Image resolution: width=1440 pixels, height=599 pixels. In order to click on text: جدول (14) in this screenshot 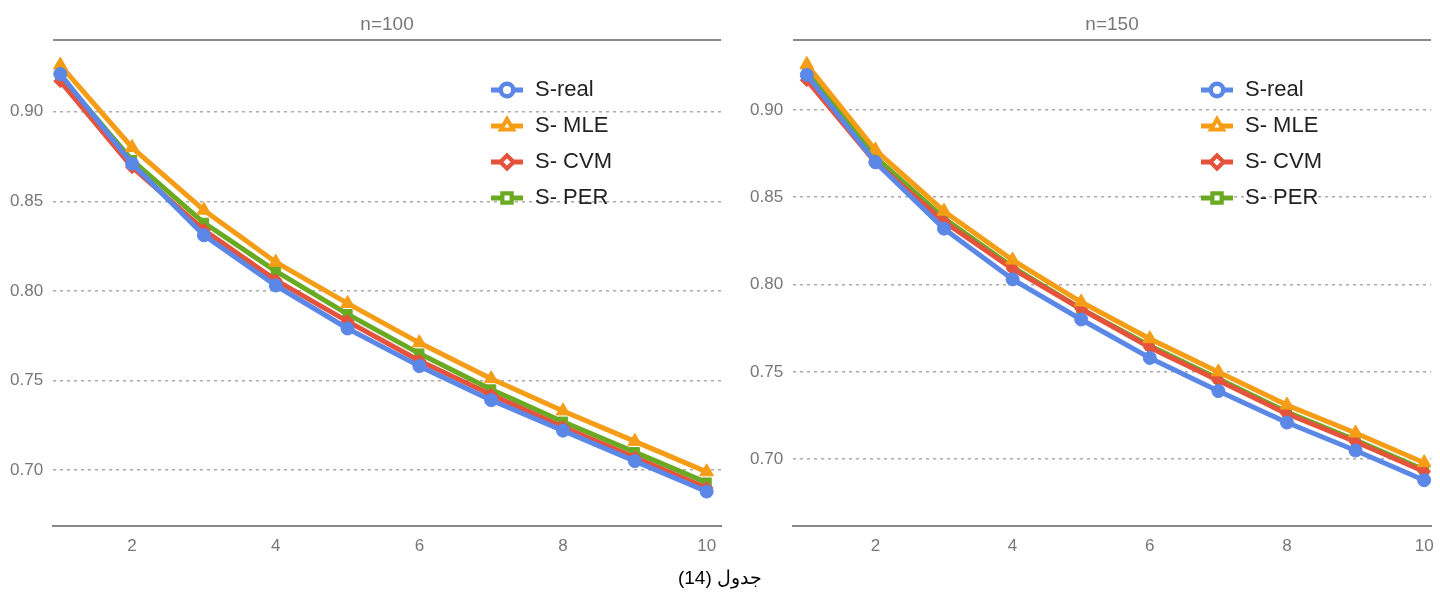, I will do `click(720, 577)`.